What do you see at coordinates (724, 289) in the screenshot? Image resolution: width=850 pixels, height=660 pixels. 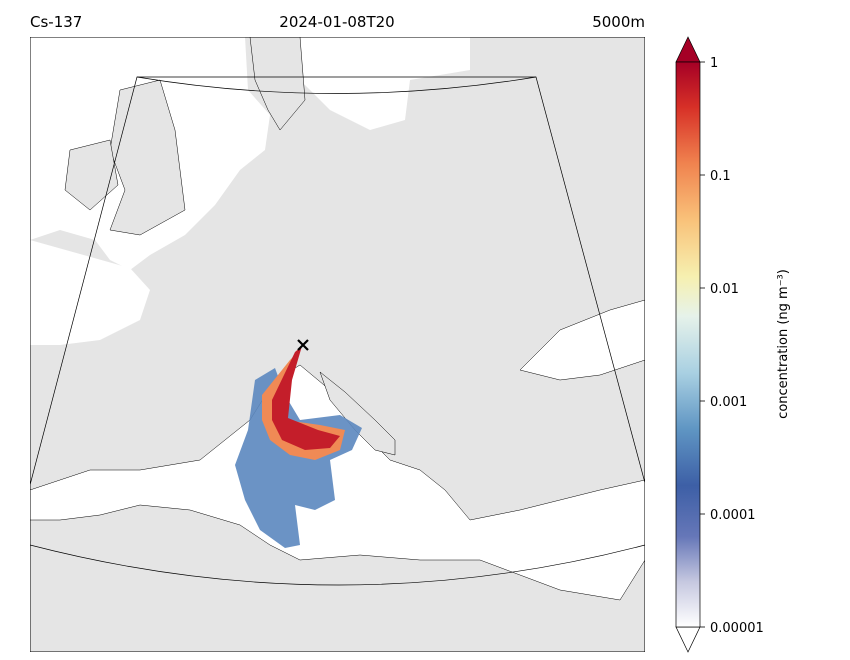 I see `colorbar-tick-label: 0.01` at bounding box center [724, 289].